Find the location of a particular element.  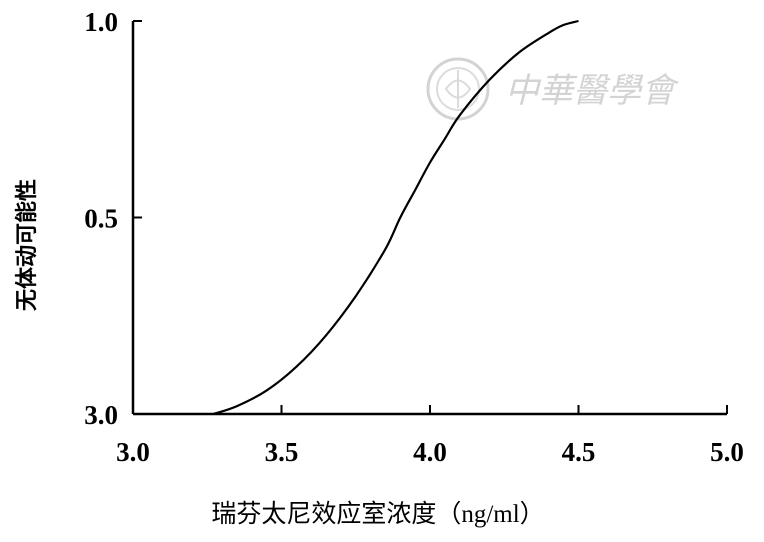

x-tick-label: 3.5 is located at coordinates (282, 452).